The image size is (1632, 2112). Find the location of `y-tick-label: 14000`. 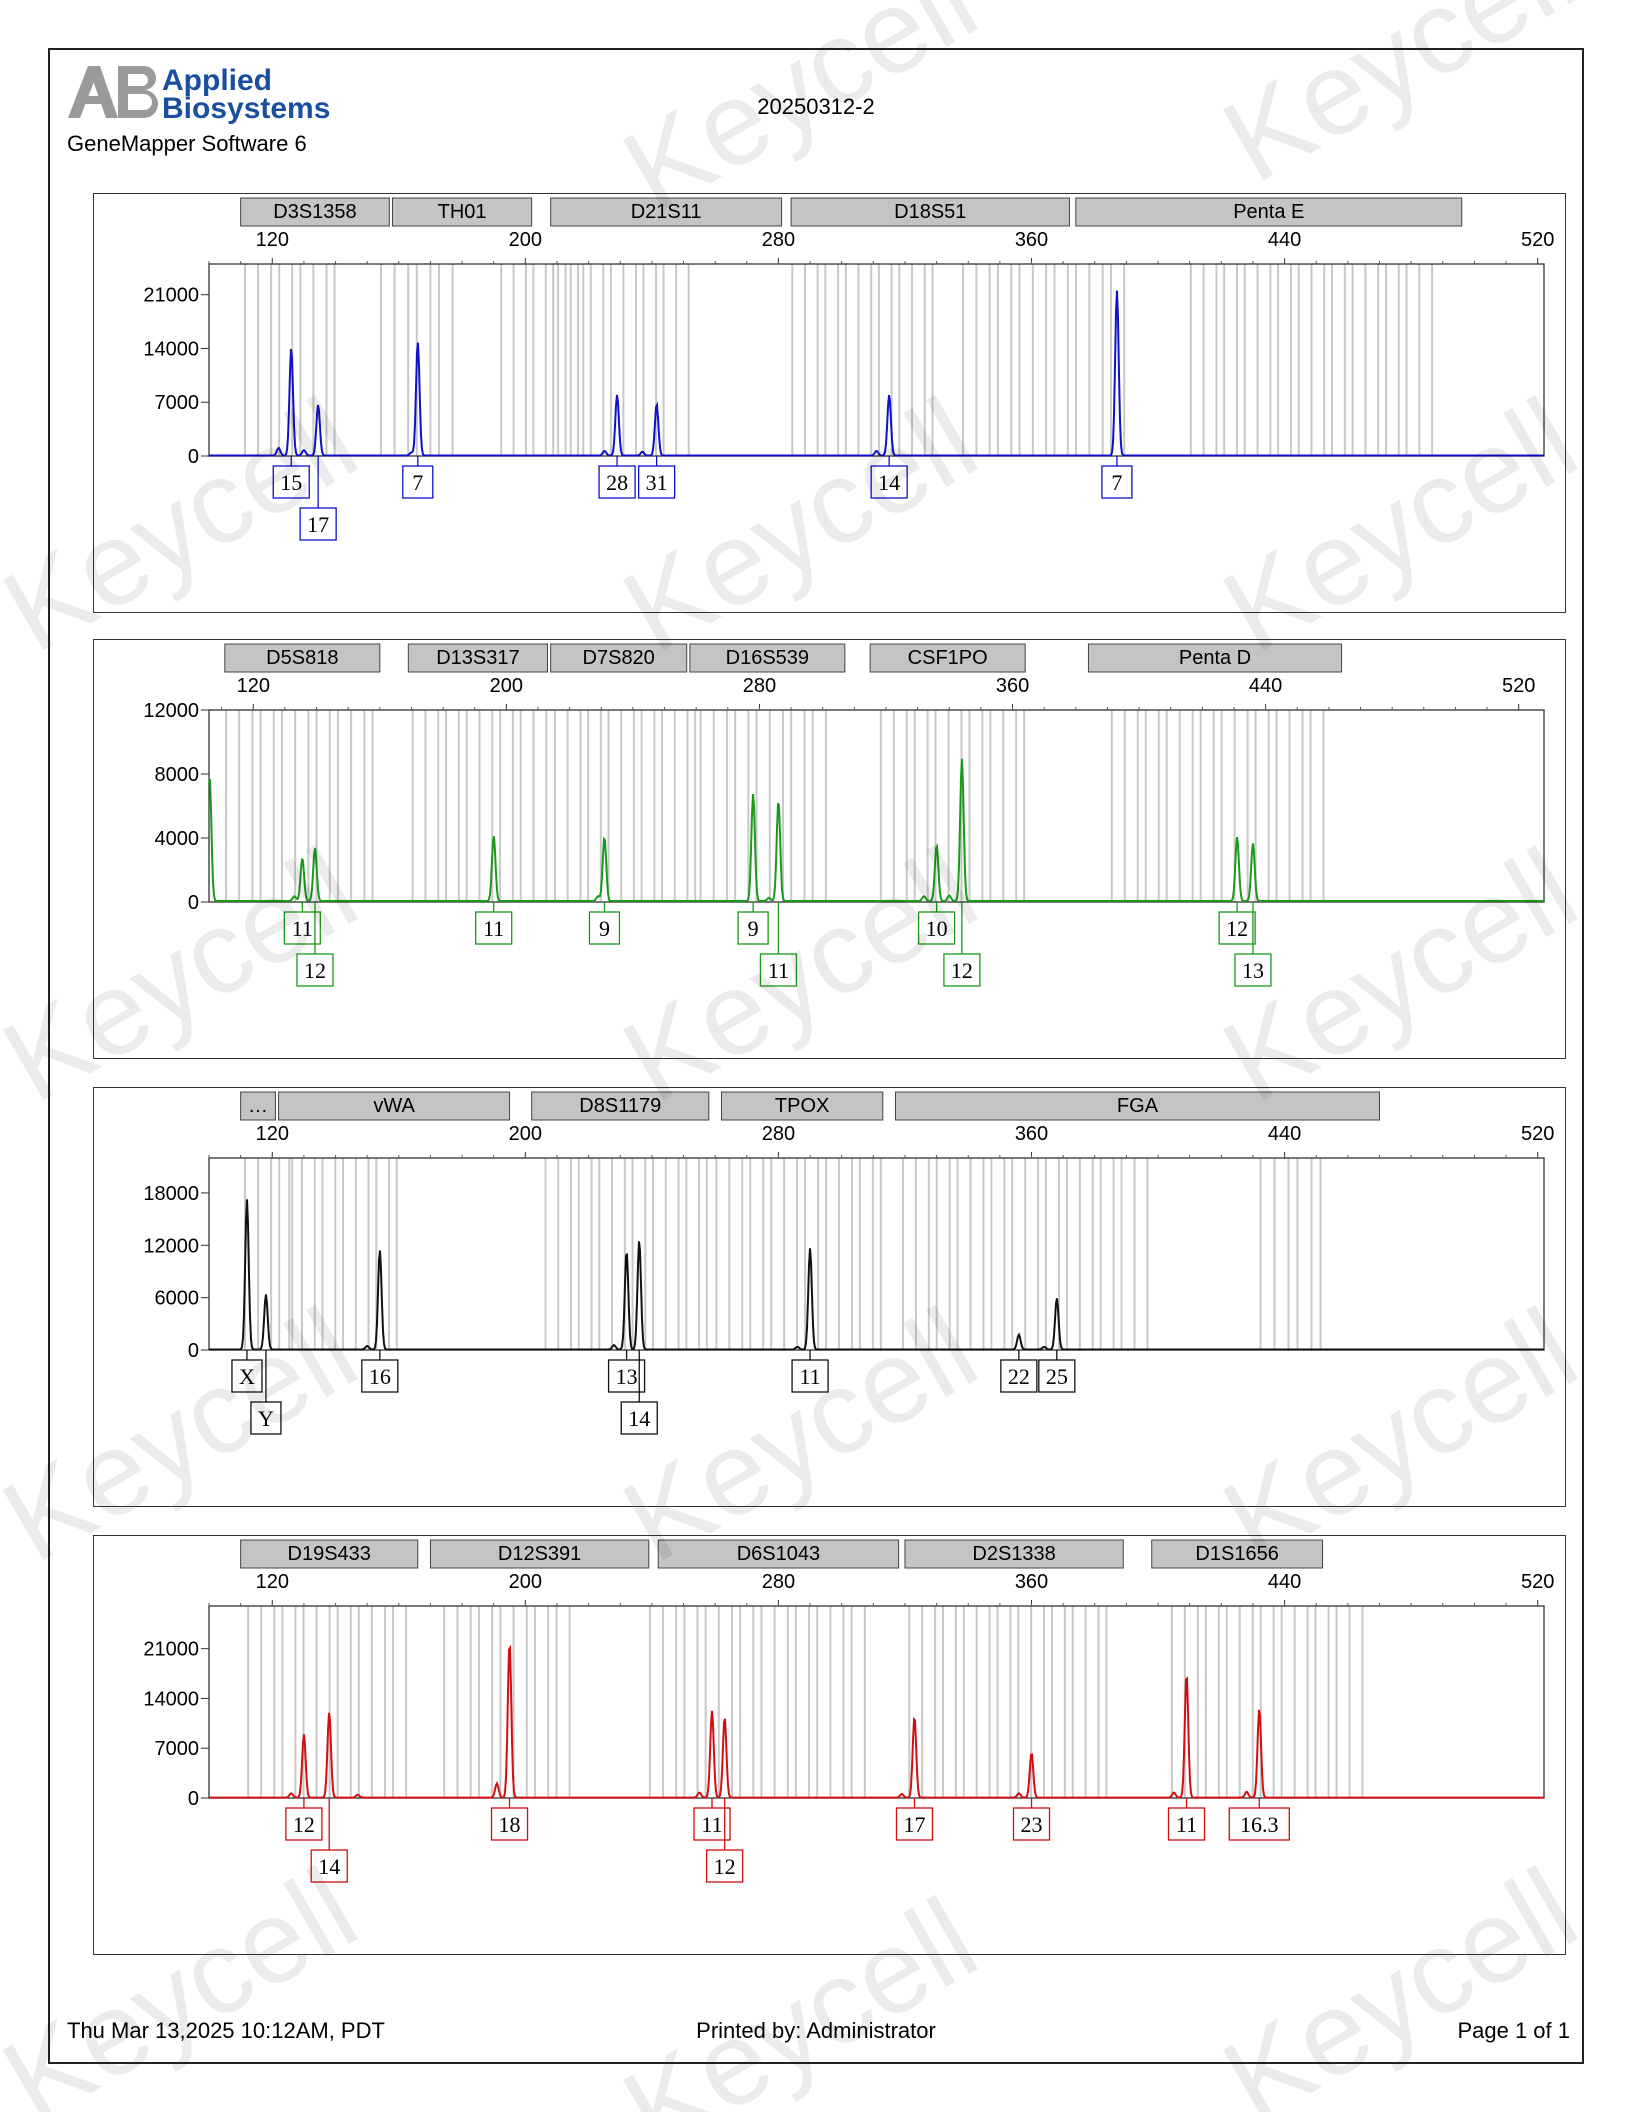

y-tick-label: 14000 is located at coordinates (171, 349).